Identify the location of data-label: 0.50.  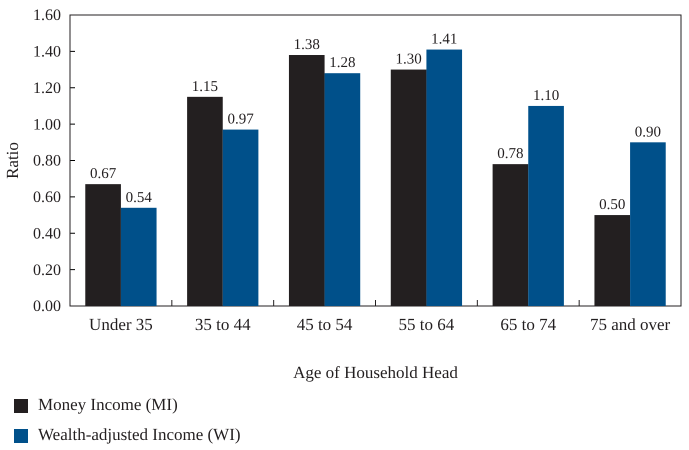
(612, 205).